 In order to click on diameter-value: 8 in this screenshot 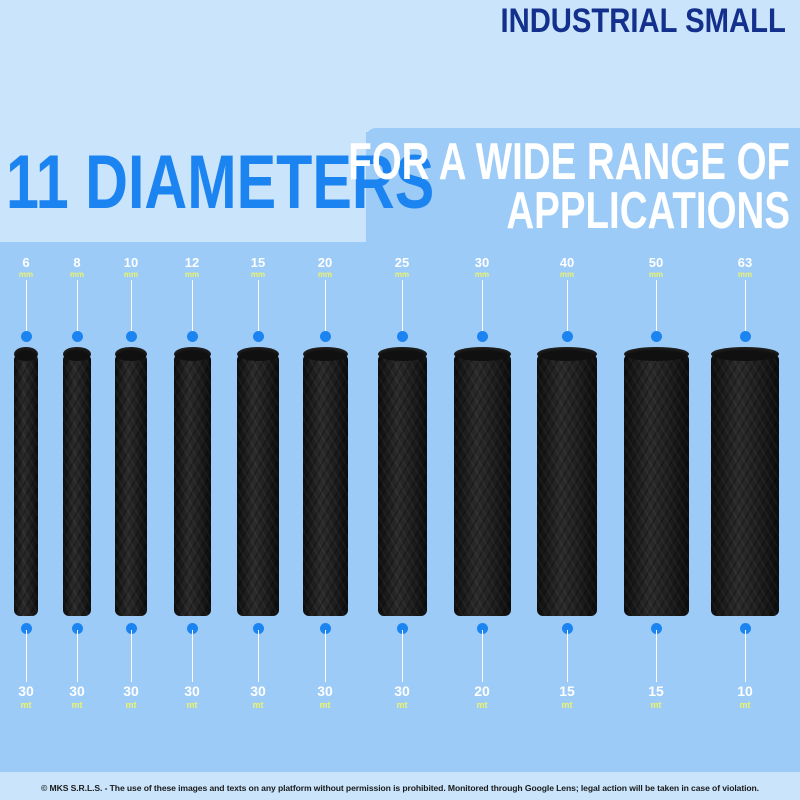, I will do `click(77, 262)`.